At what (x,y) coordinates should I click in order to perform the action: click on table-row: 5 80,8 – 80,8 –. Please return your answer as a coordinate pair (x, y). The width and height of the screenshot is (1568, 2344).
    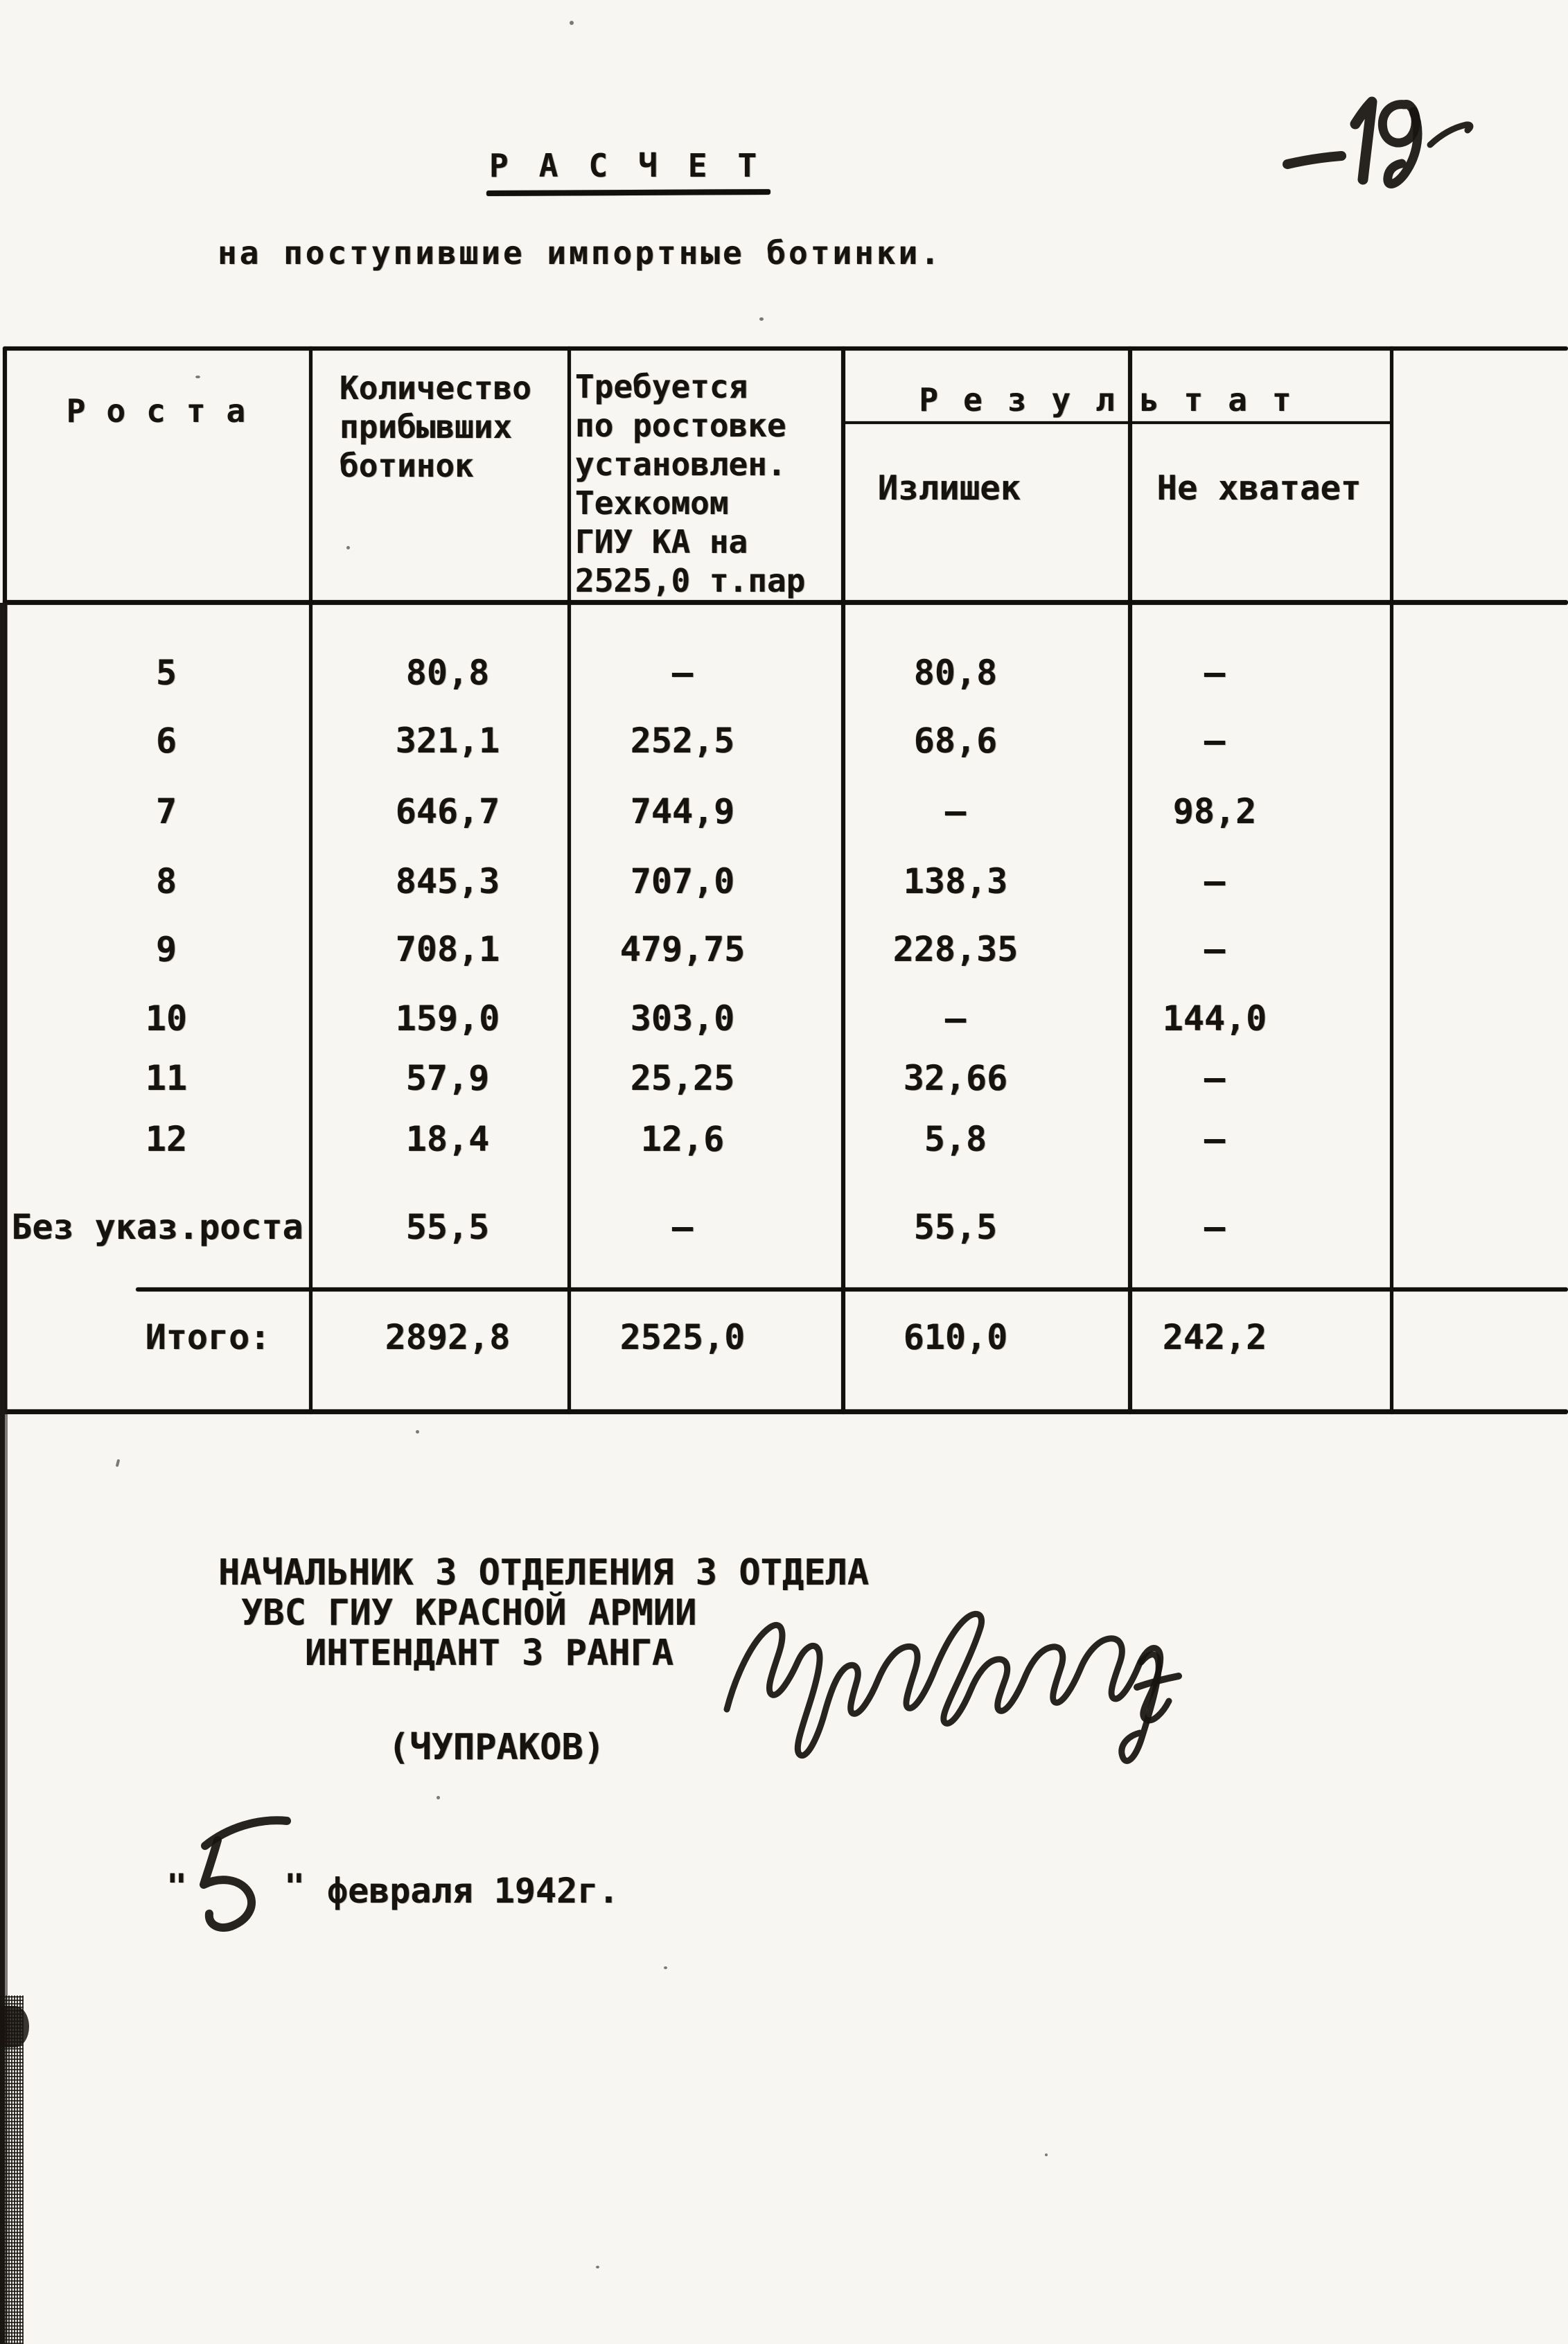
    Looking at the image, I should click on (784, 678).